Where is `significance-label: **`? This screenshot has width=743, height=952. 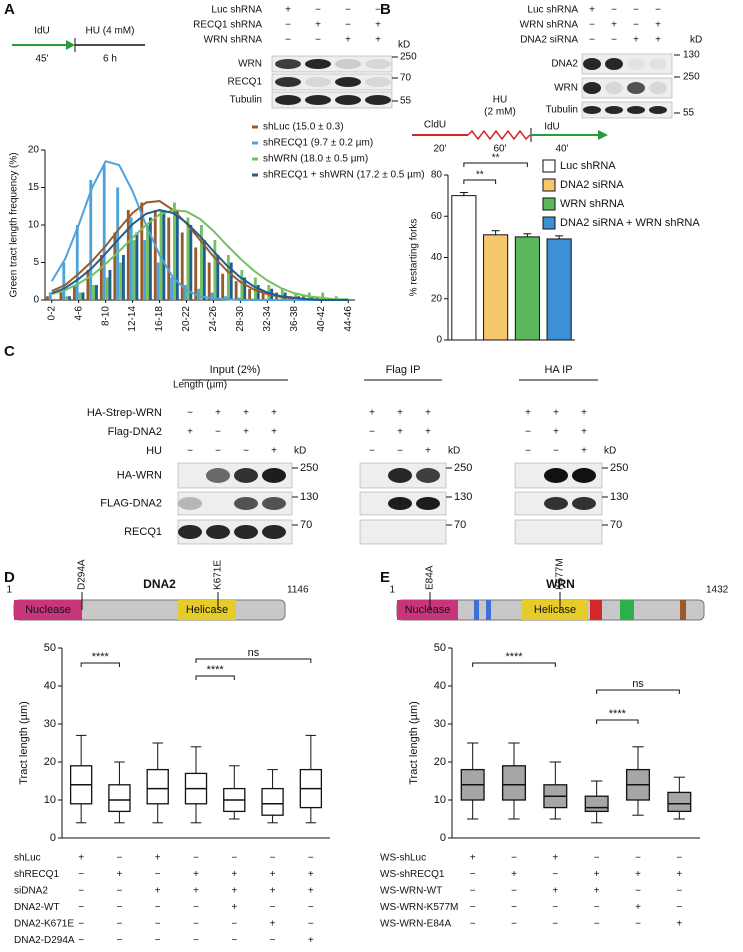 significance-label: ** is located at coordinates (496, 158).